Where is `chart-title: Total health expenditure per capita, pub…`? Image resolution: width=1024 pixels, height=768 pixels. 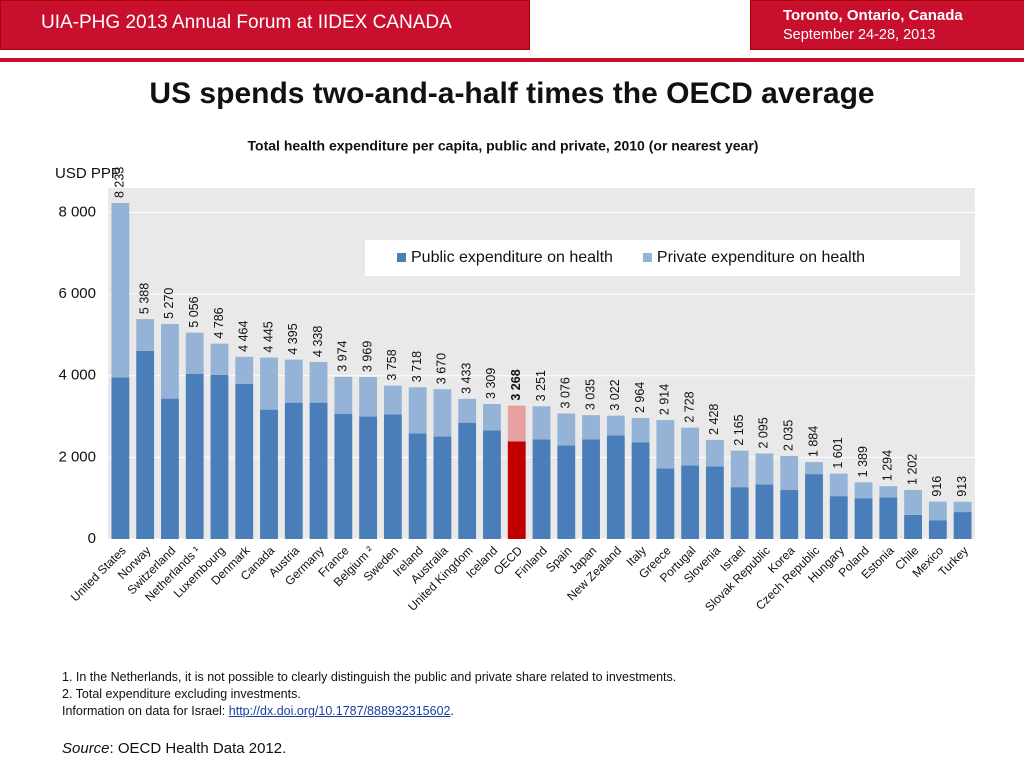
chart-title: Total health expenditure per capita, pub… is located at coordinates (503, 146).